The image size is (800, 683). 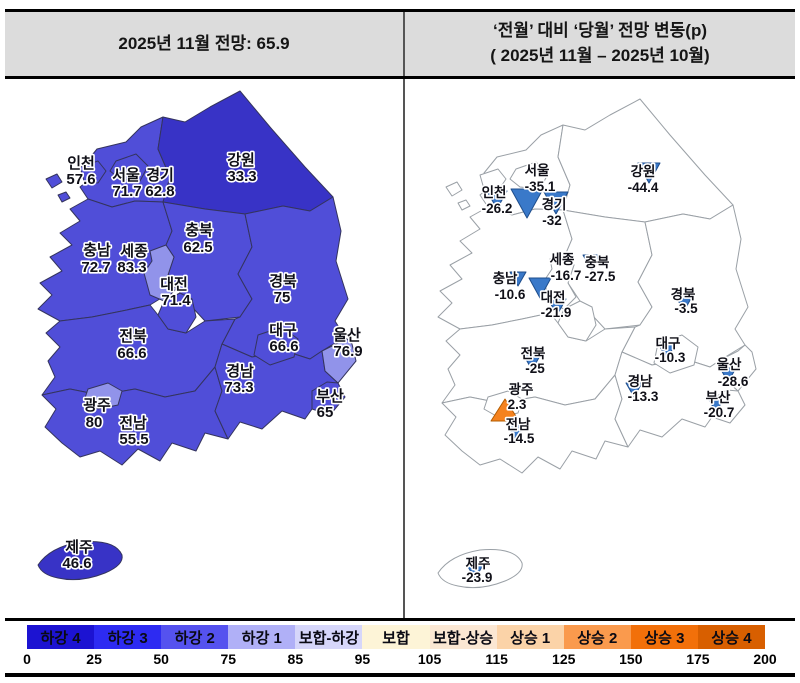 What do you see at coordinates (535, 368) in the screenshot?
I see `region-value: -25` at bounding box center [535, 368].